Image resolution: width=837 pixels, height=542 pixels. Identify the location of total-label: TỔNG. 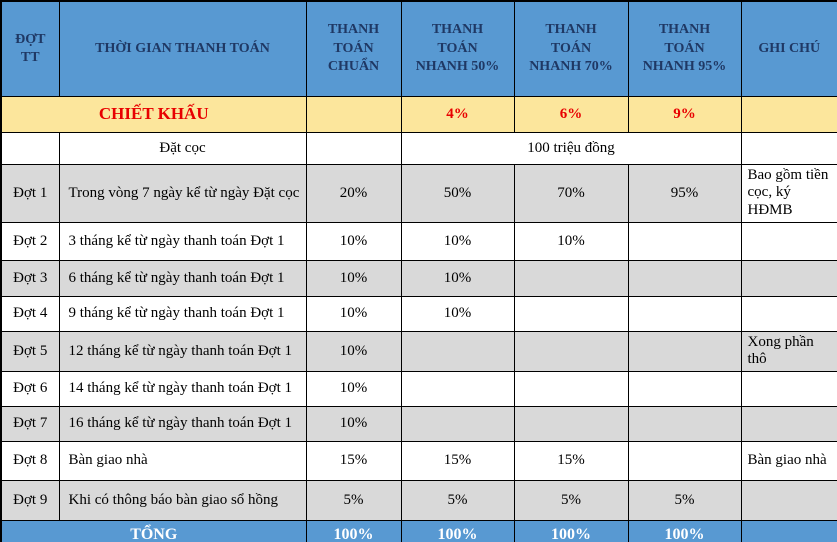
(153, 530).